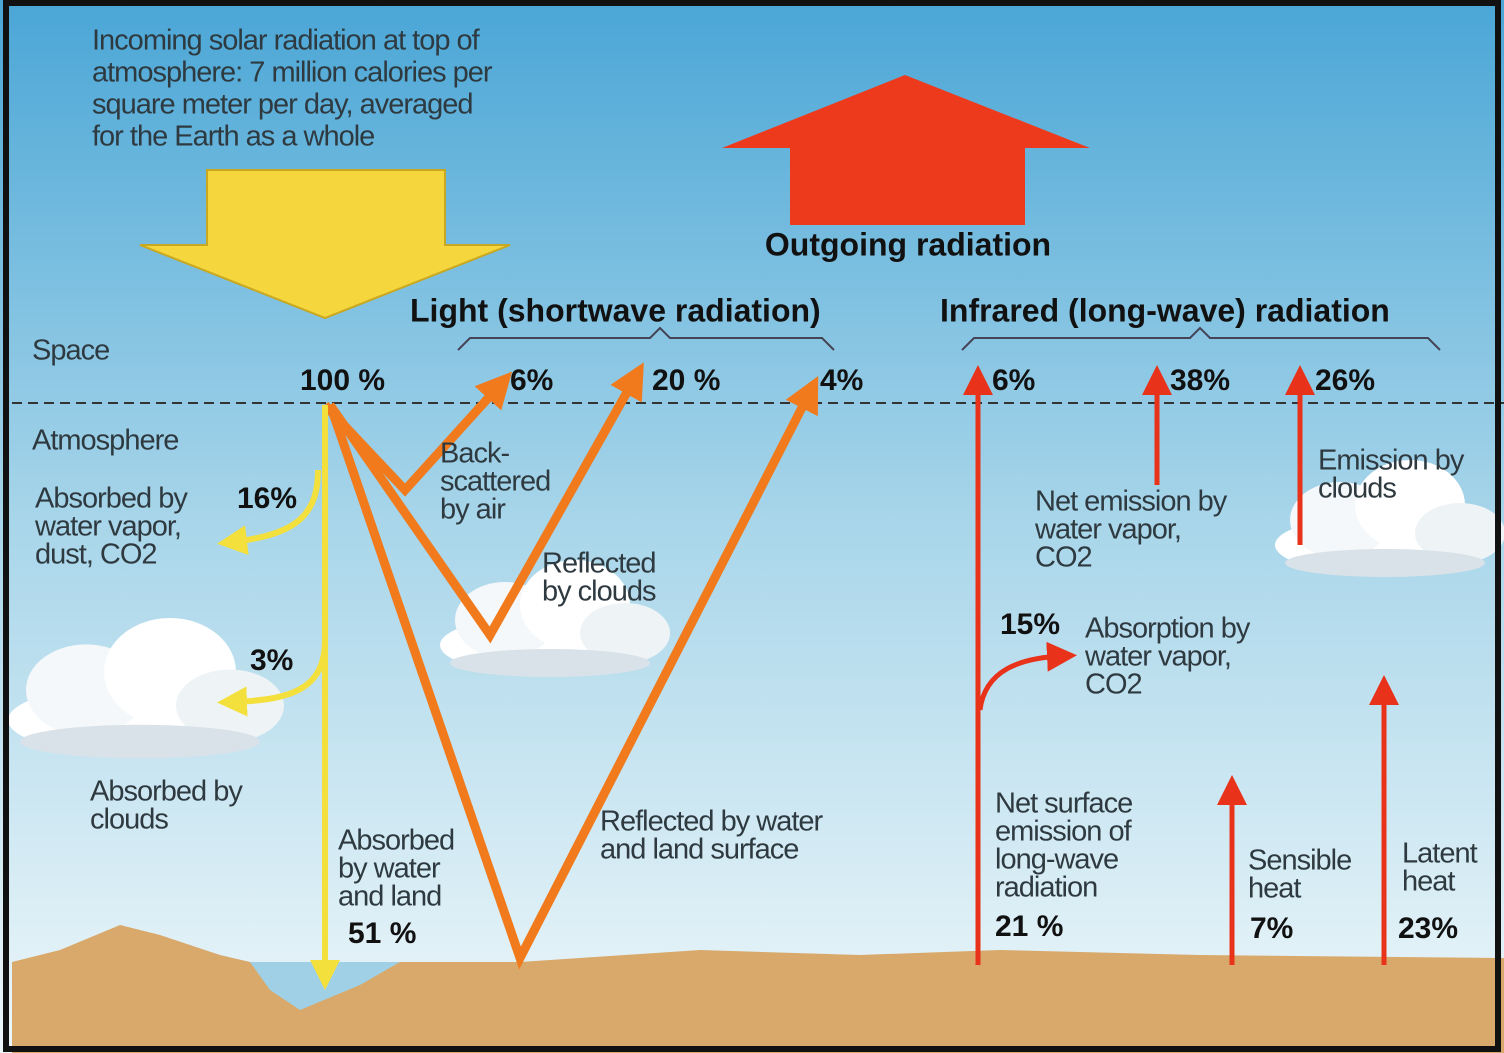 The height and width of the screenshot is (1053, 1504). I want to click on flow-label: by water, so click(389, 869).